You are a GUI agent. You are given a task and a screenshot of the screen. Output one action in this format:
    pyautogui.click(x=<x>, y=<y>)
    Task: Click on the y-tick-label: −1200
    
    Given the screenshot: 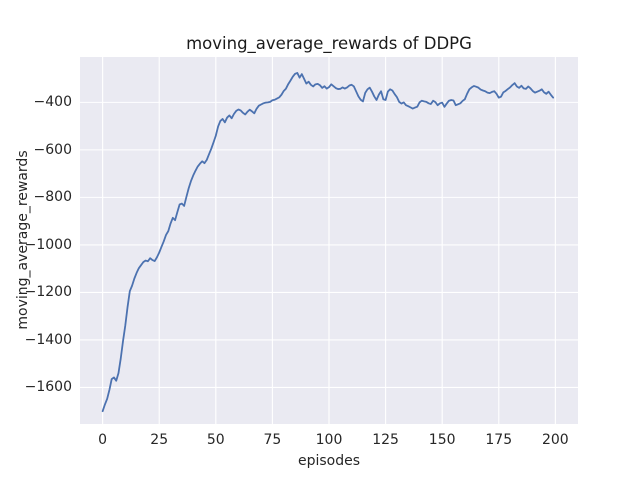 What is the action you would take?
    pyautogui.click(x=48, y=292)
    